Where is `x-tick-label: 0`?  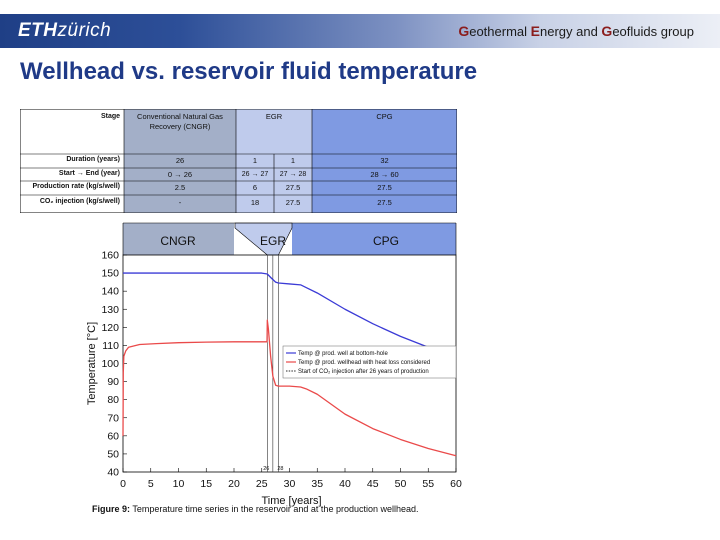 x-tick-label: 0 is located at coordinates (123, 484).